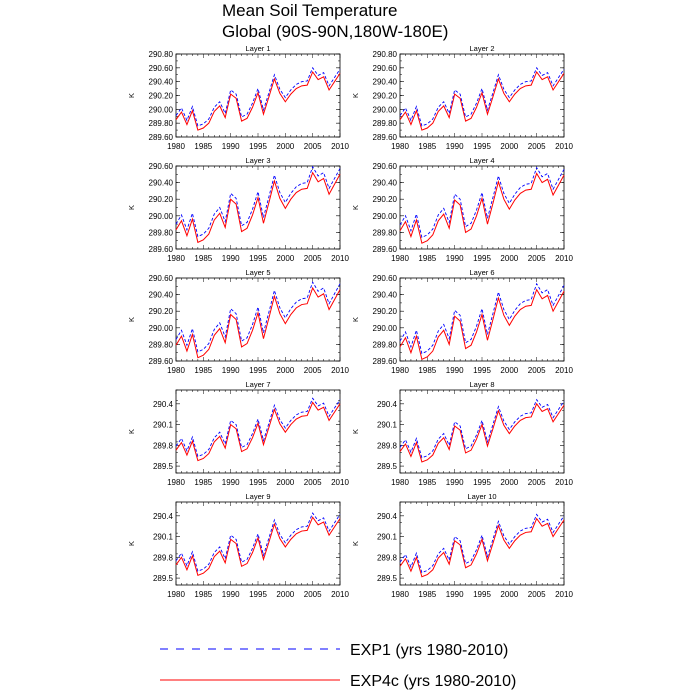 The image size is (700, 700). Describe the element at coordinates (335, 31) in the screenshot. I see `figure-title-line2: Global (90S-90N,180W-180E)` at that location.